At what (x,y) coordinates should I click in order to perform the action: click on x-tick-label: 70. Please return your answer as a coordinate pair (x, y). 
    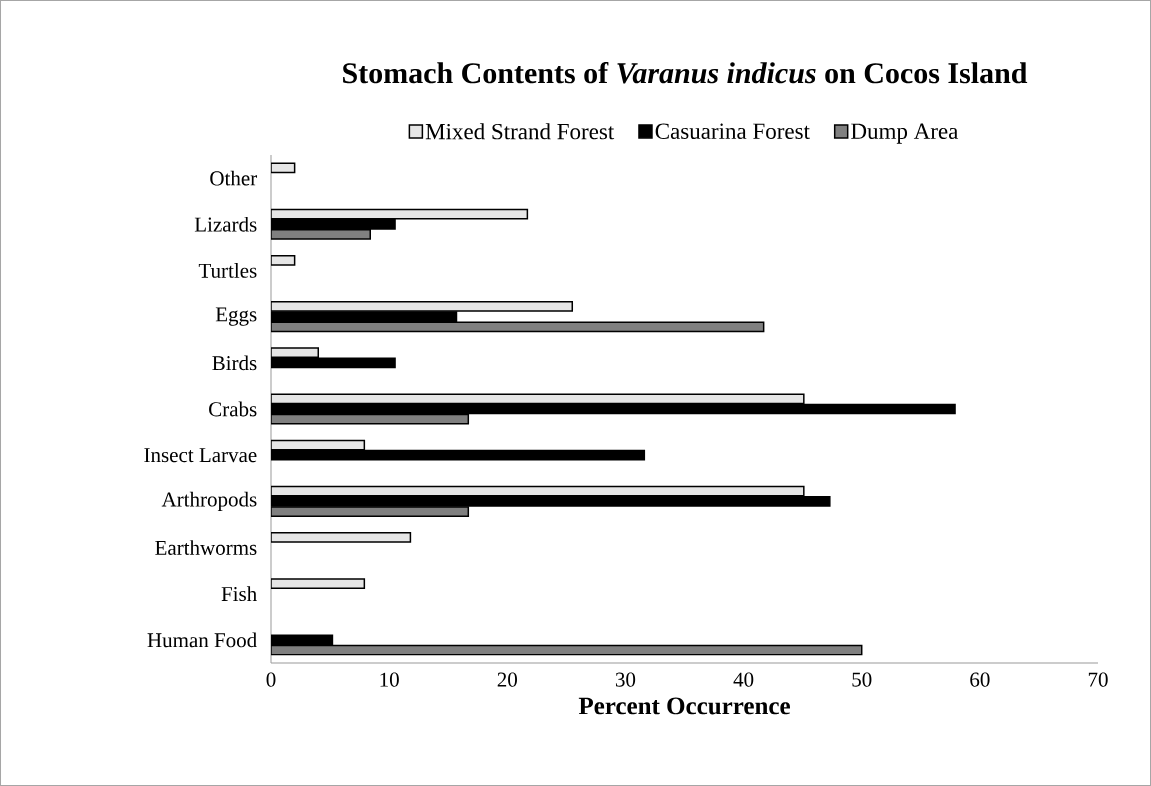
    Looking at the image, I should click on (1098, 679).